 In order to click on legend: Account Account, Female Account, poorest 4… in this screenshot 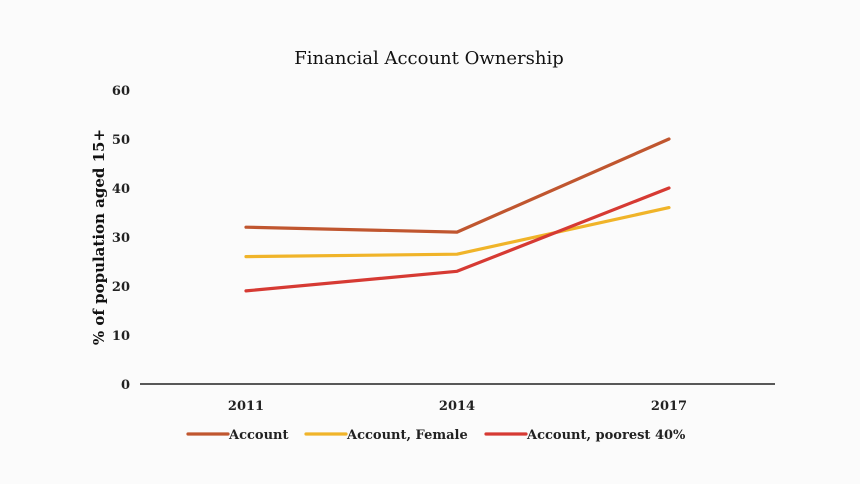, I will do `click(436, 435)`.